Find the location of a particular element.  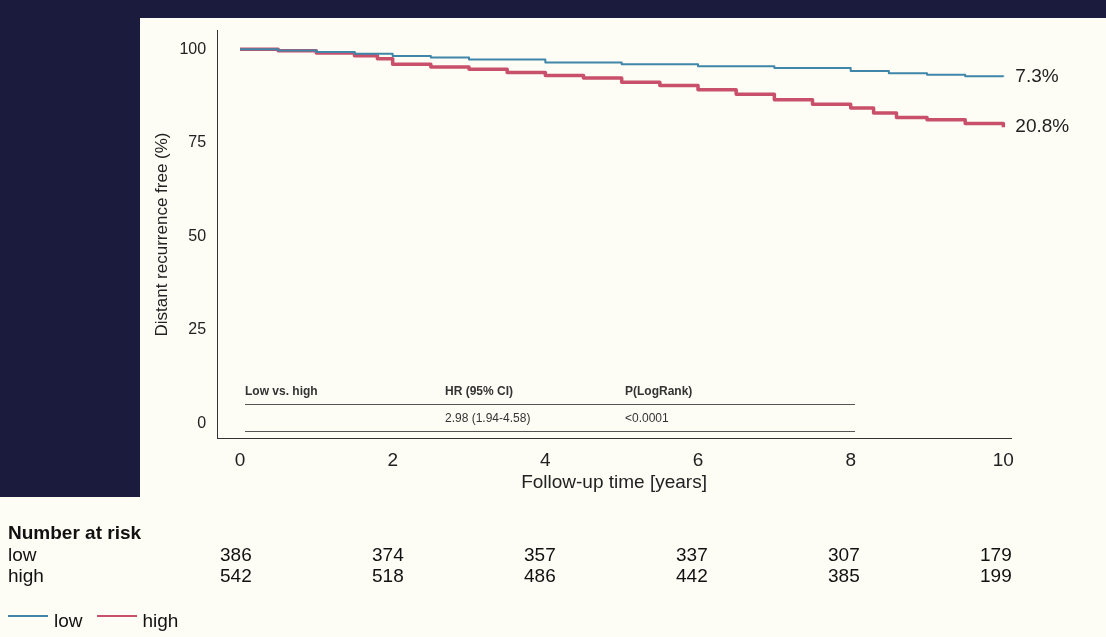

text: 199 is located at coordinates (996, 576).